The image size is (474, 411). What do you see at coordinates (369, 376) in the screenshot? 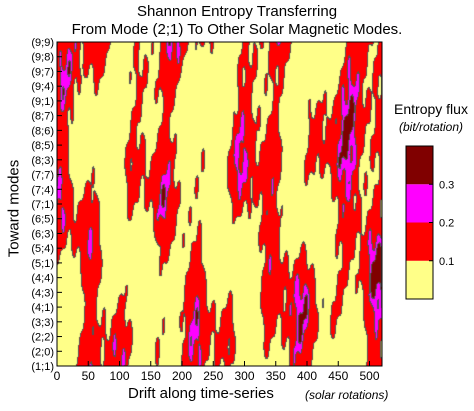
I see `x-tick-label: 500` at bounding box center [369, 376].